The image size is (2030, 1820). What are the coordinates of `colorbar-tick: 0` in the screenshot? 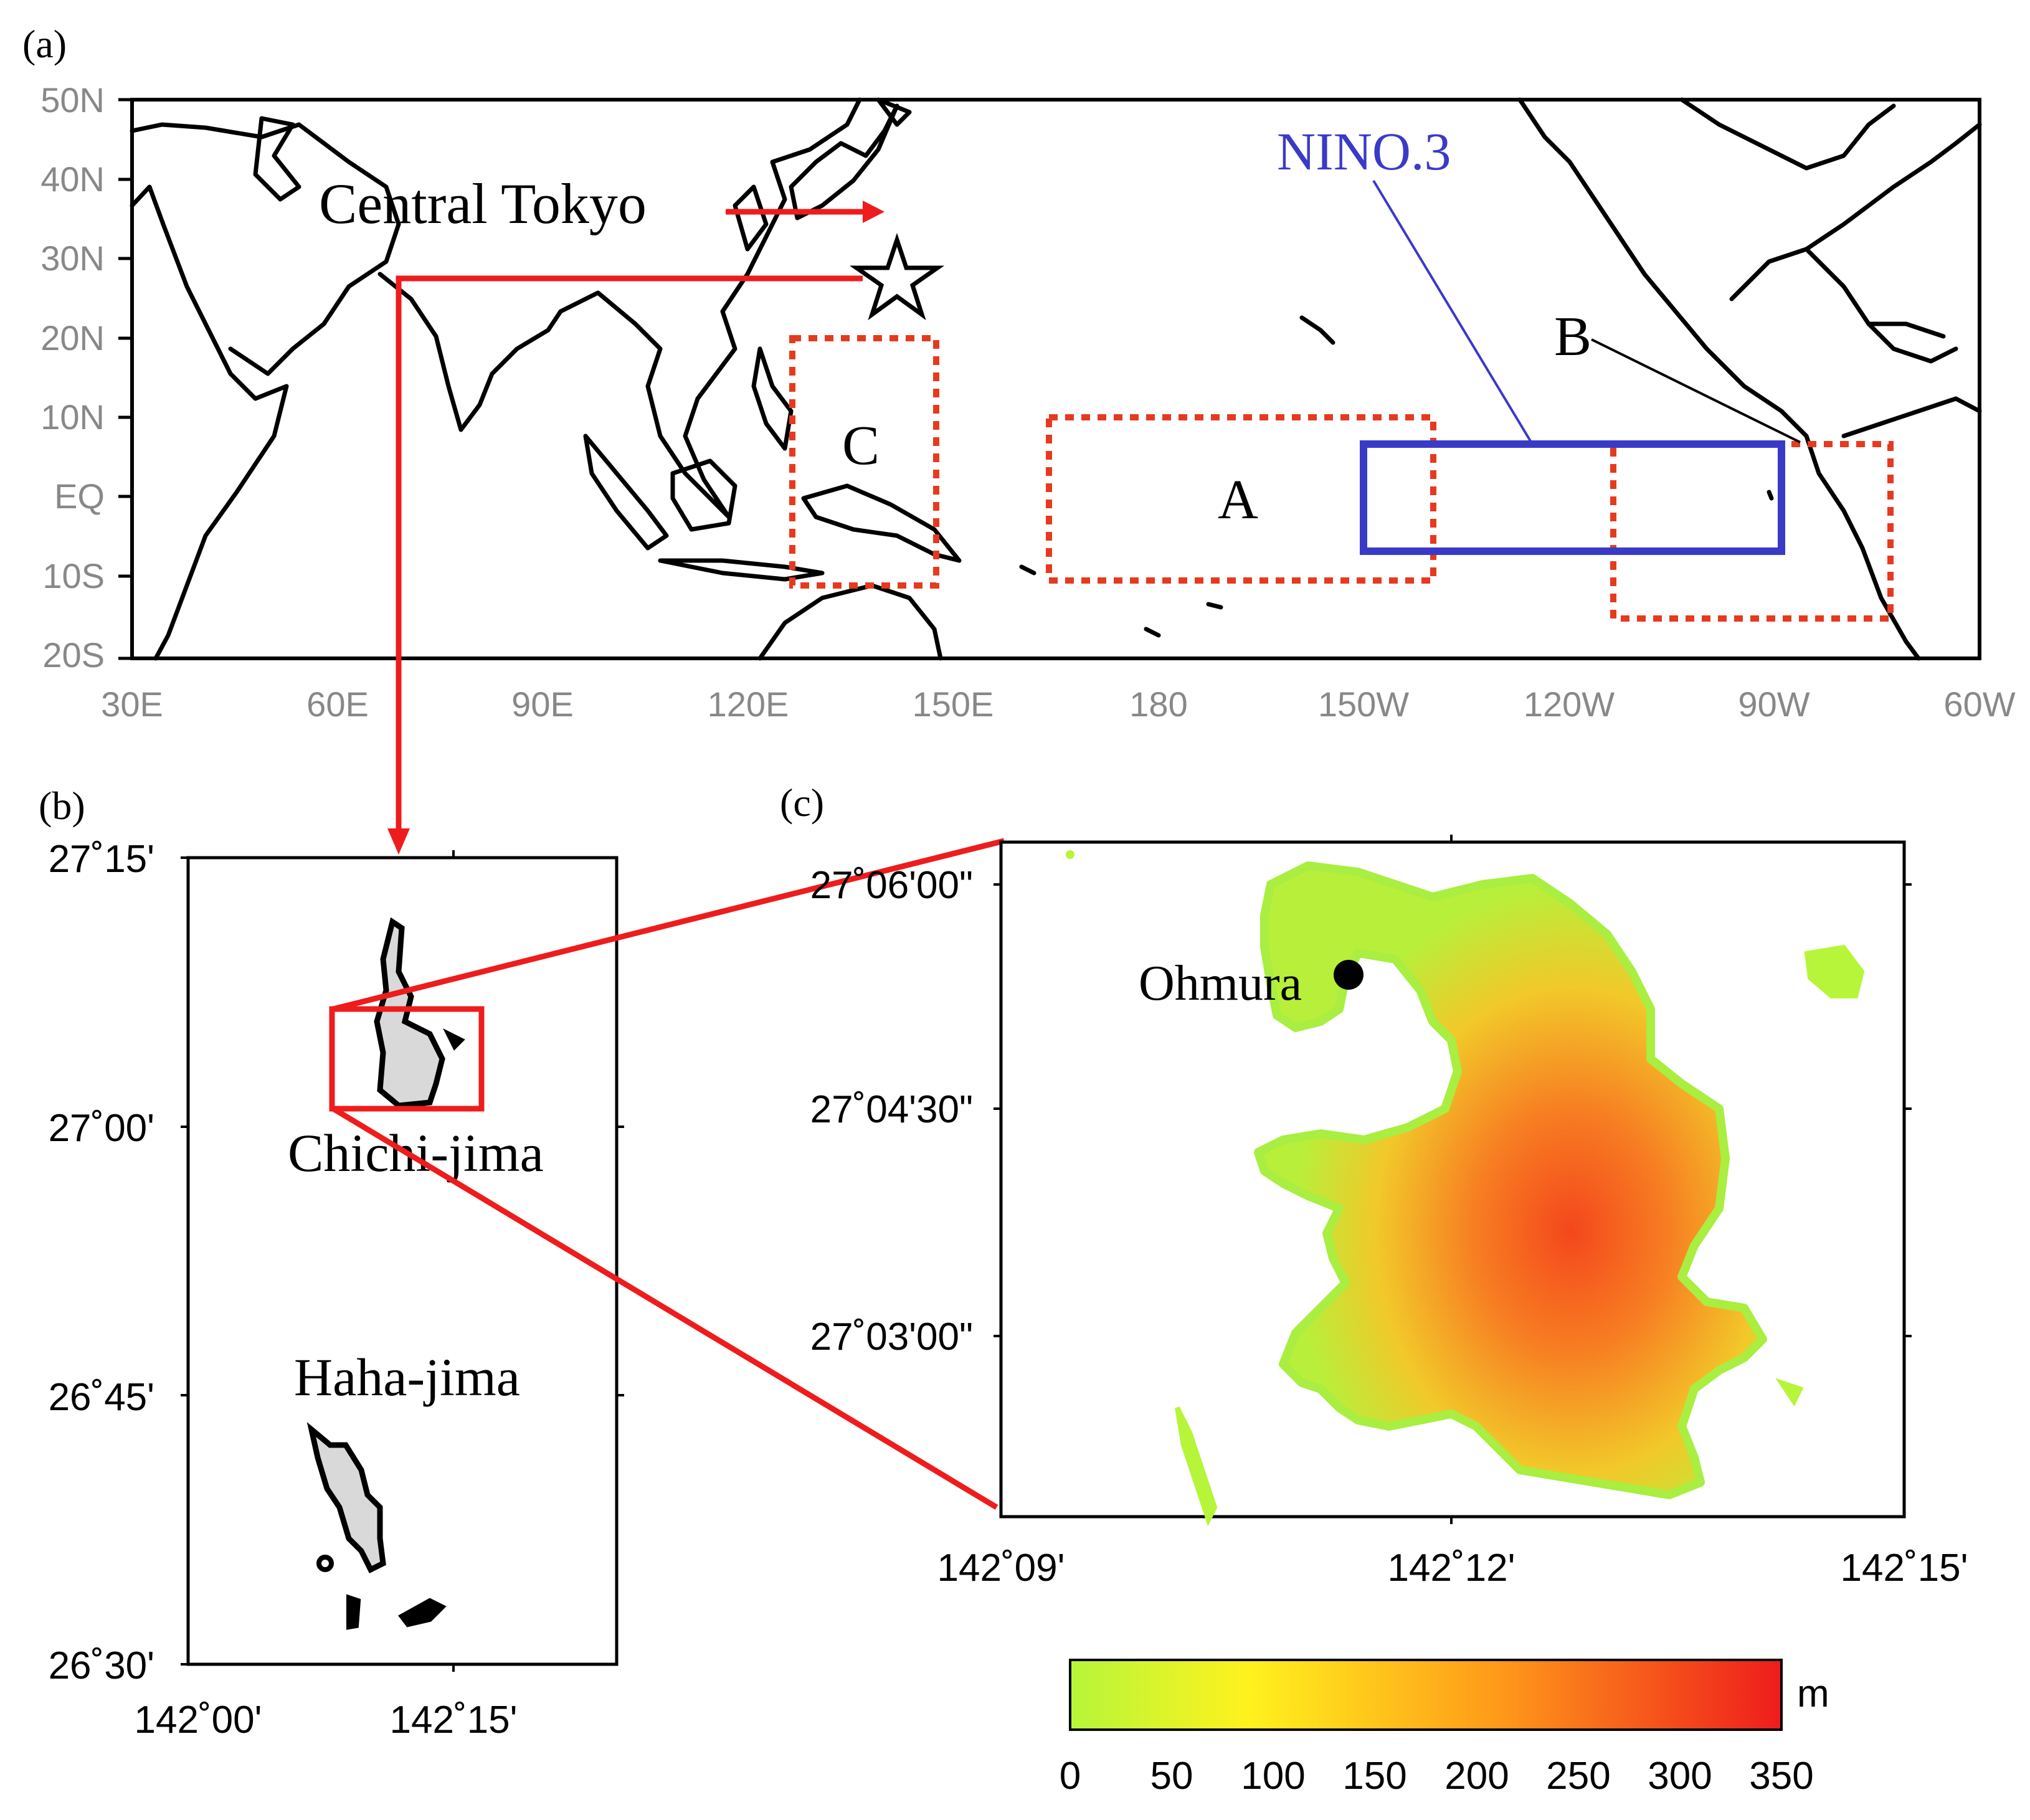 It's located at (1070, 1776).